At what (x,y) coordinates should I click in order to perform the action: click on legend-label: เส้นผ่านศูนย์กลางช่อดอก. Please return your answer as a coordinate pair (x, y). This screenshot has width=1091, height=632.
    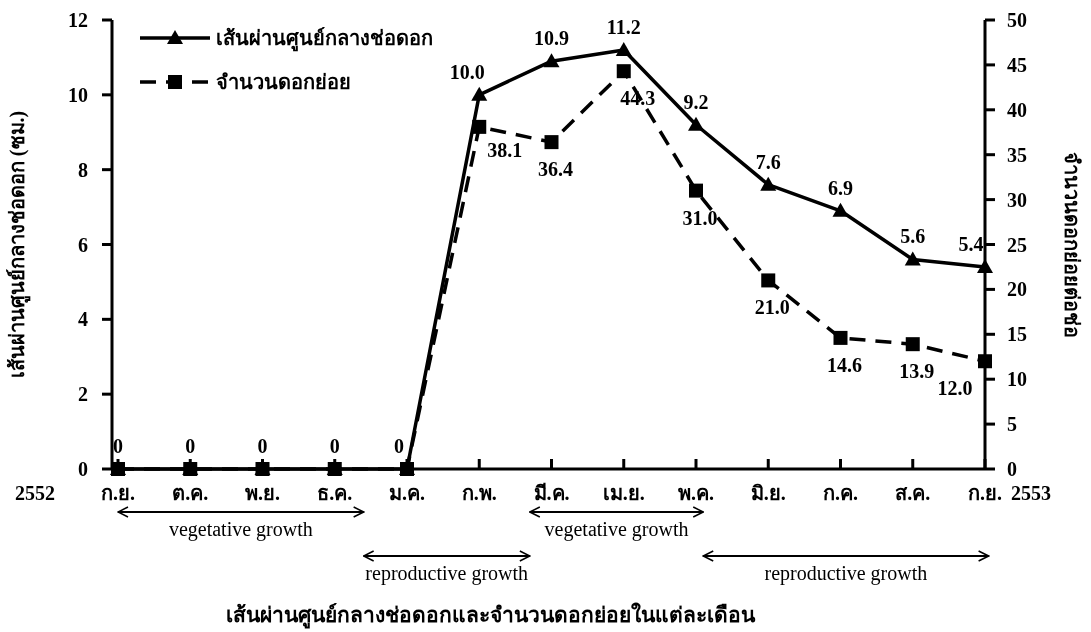
    Looking at the image, I should click on (324, 39).